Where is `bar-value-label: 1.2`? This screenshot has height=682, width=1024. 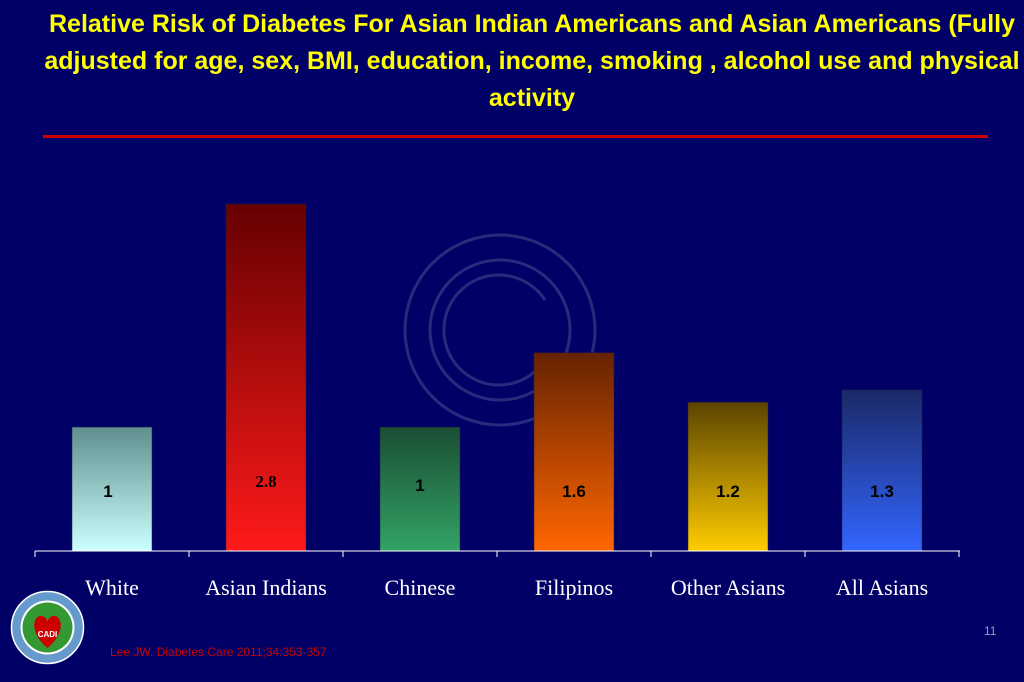 bar-value-label: 1.2 is located at coordinates (728, 491).